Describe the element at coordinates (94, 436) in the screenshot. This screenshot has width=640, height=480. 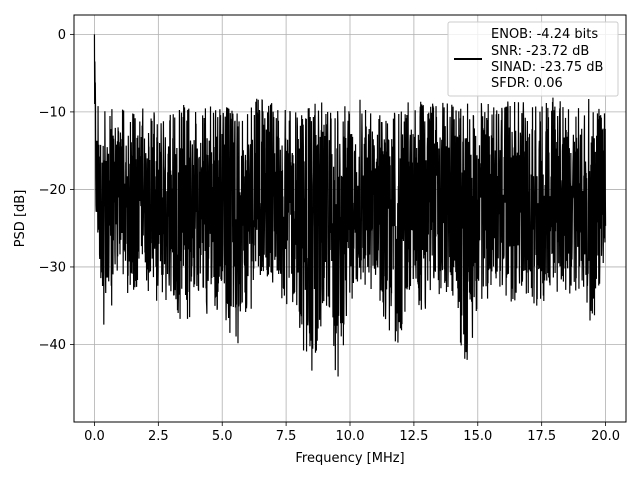
I see `x-tick-label: 0.0` at that location.